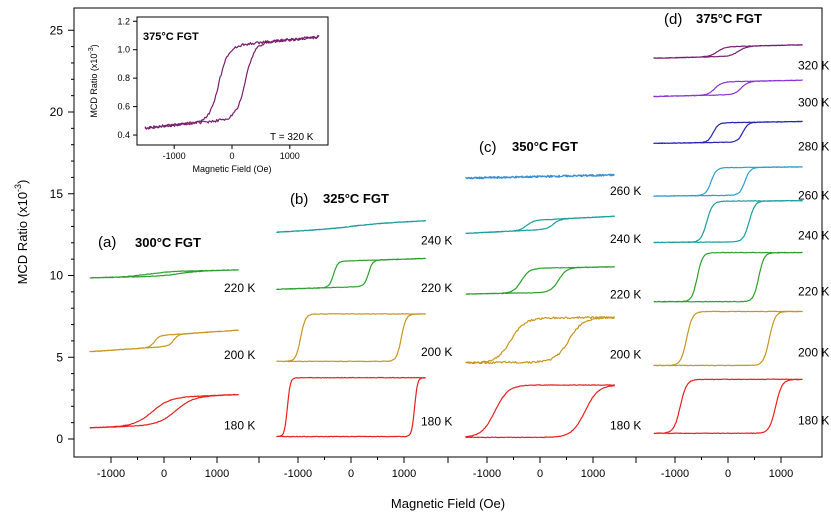  Describe the element at coordinates (448, 503) in the screenshot. I see `x-axis-label: Magnetic Field (Oe)` at that location.